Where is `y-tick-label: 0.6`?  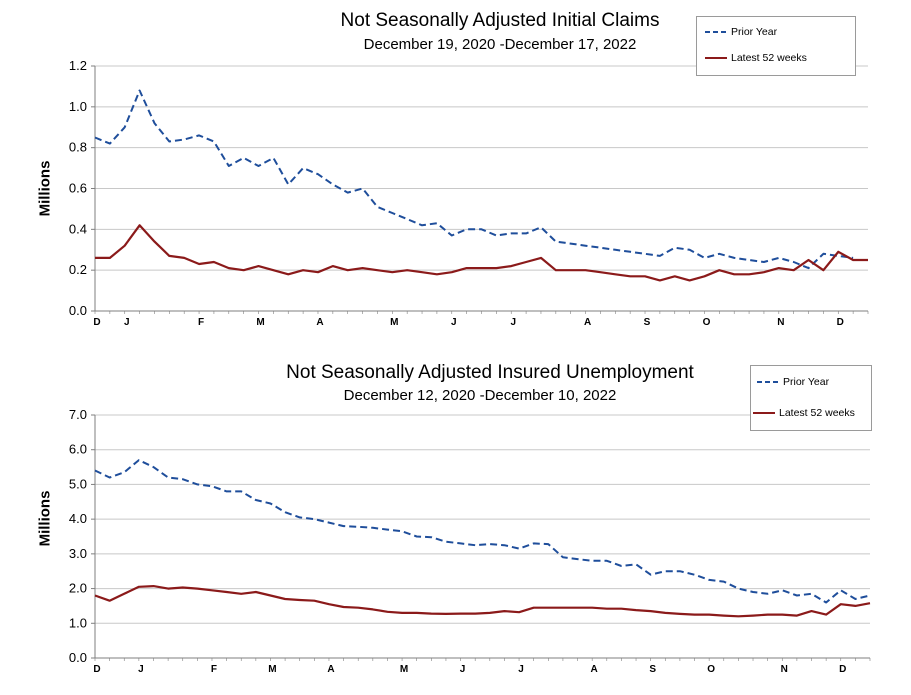 y-tick-label: 0.6 is located at coordinates (78, 188).